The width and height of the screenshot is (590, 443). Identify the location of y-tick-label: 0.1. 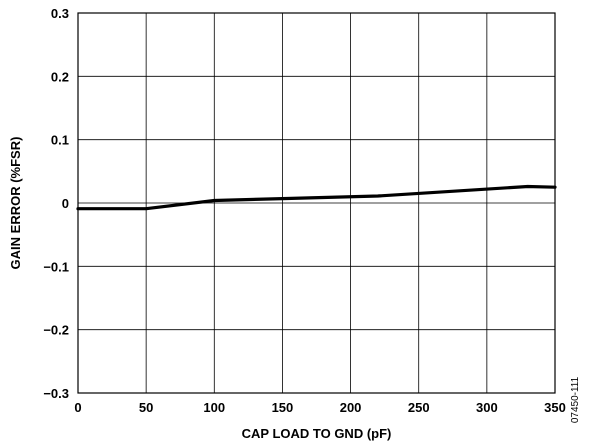
(60, 140).